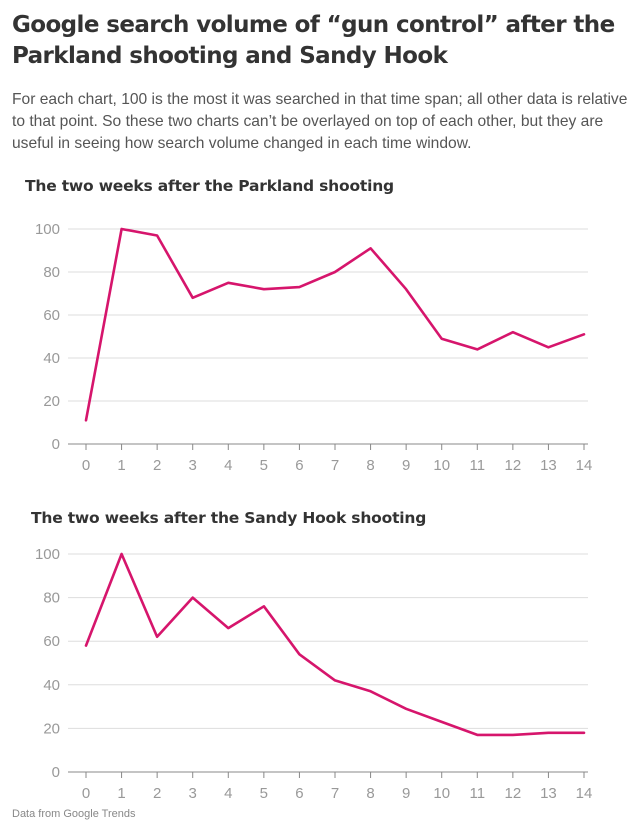 This screenshot has height=834, width=639. I want to click on parkland-x-tick-label: 0, so click(86, 465).